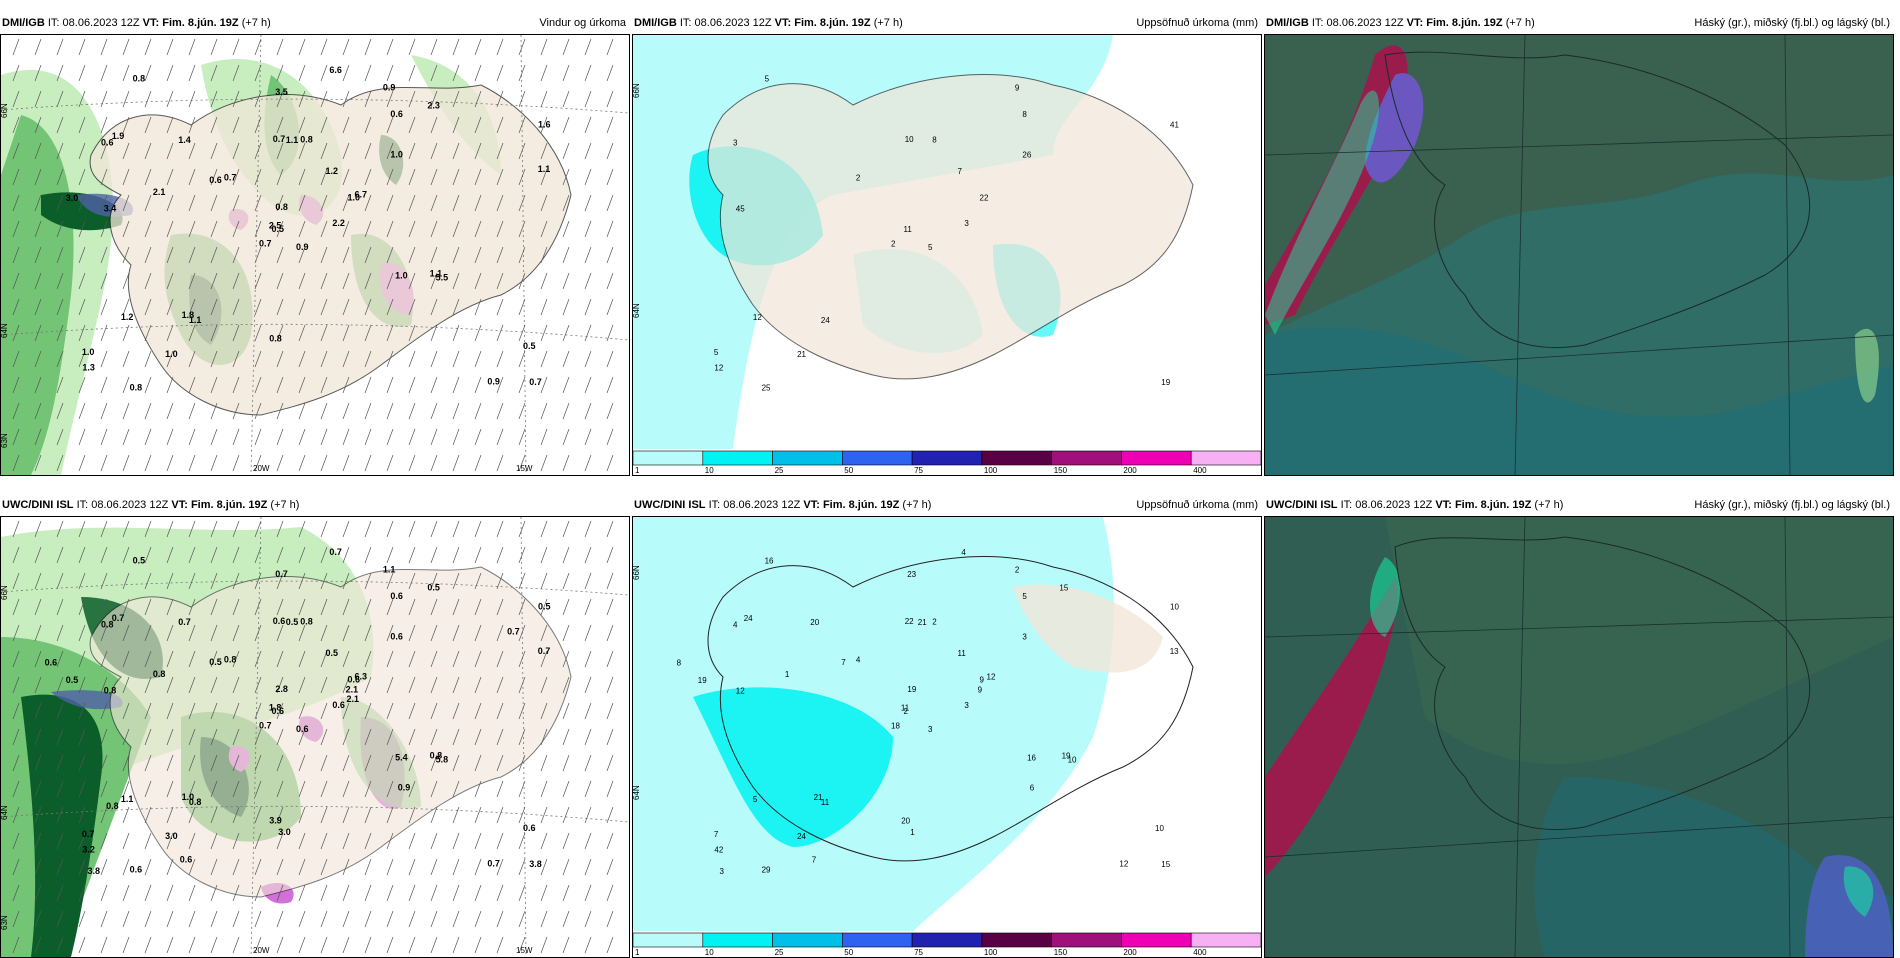  Describe the element at coordinates (1165, 864) in the screenshot. I see `value-label: 15` at that location.